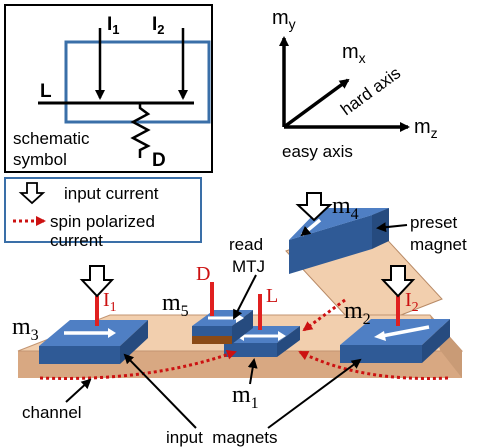 The width and height of the screenshot is (486, 448). Describe the element at coordinates (434, 222) in the screenshot. I see `preset-magnet-line1: preset` at that location.